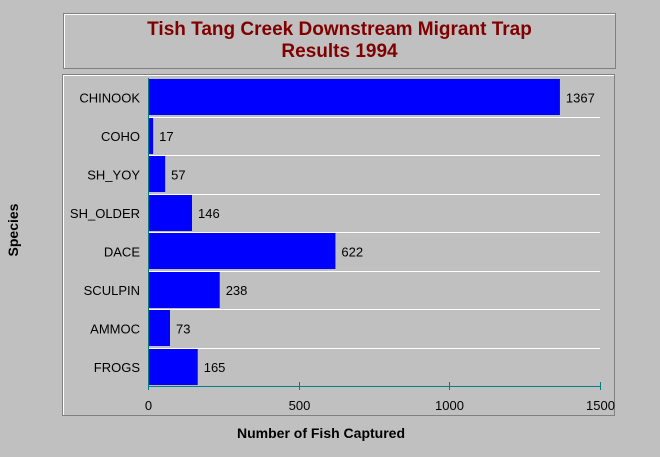 Image resolution: width=660 pixels, height=457 pixels. I want to click on x-tick-label: 1500, so click(600, 405).